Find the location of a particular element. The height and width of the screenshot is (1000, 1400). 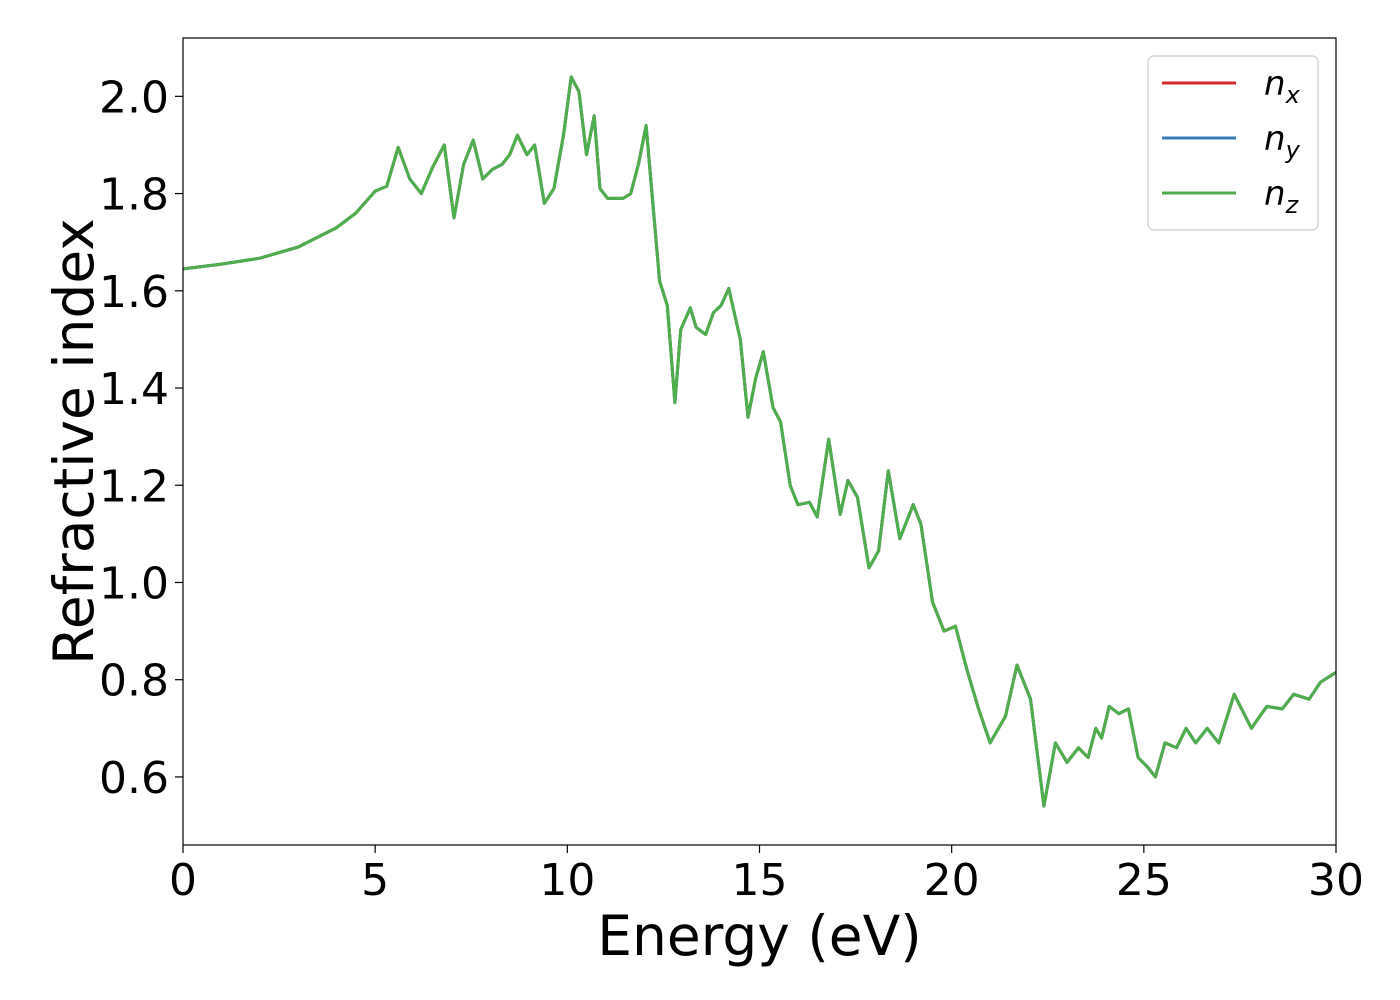

y-tick-label: 1.2 is located at coordinates (134, 486).